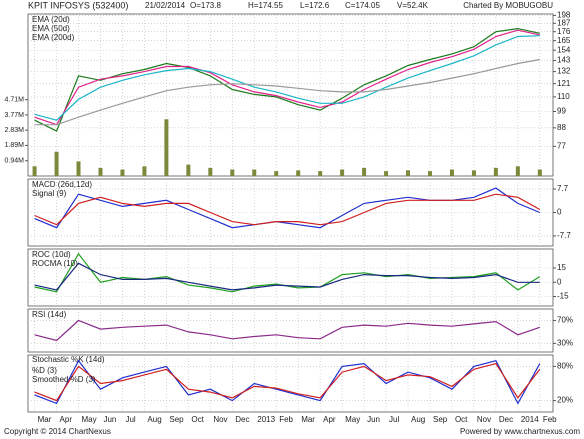 This screenshot has width=584, height=439. I want to click on legend-label: ROC (10d), so click(51, 254).